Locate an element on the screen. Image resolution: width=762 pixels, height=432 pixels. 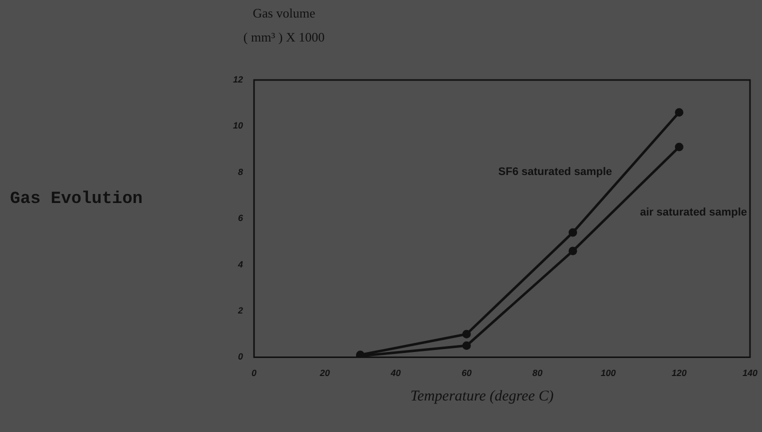
series-label: SF6 saturated sample is located at coordinates (555, 172).